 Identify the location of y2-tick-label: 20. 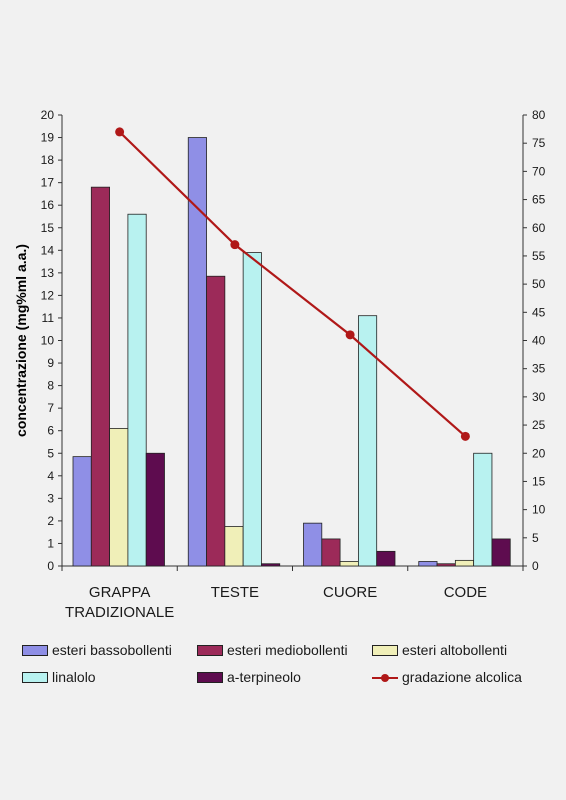
(539, 453).